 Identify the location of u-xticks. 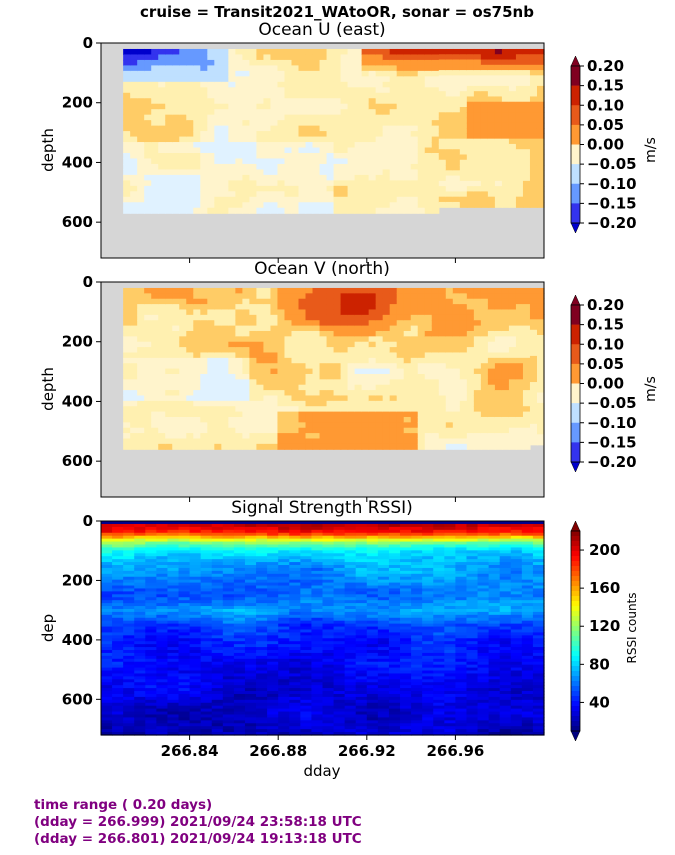
(322, 260).